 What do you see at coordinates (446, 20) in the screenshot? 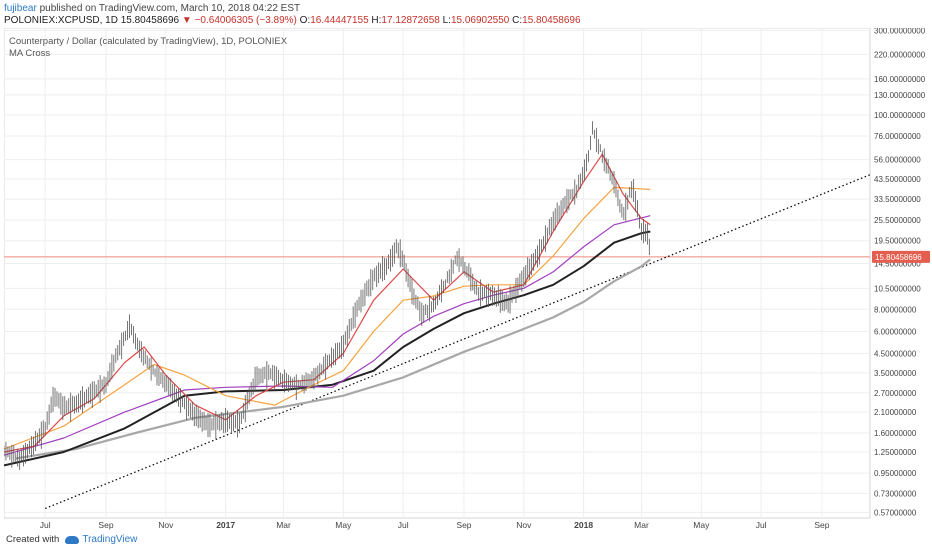
I see `low-label: L:` at bounding box center [446, 20].